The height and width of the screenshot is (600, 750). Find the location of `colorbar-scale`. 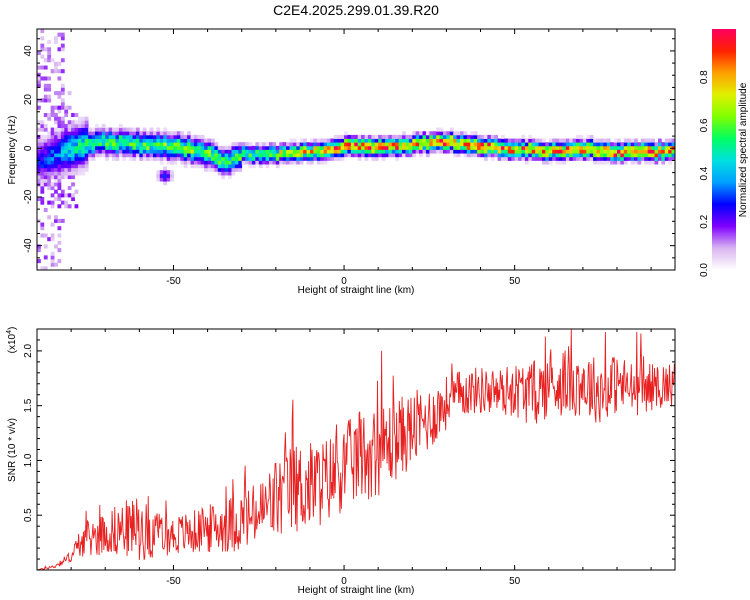

colorbar-scale is located at coordinates (724, 149).